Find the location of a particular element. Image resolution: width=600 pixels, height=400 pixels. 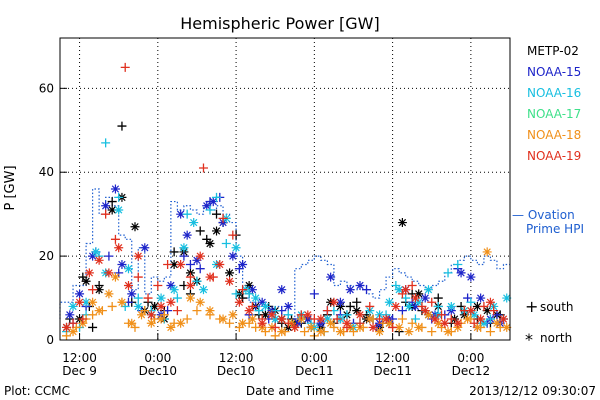

symbol-legend: + south * north is located at coordinates (549, 323).